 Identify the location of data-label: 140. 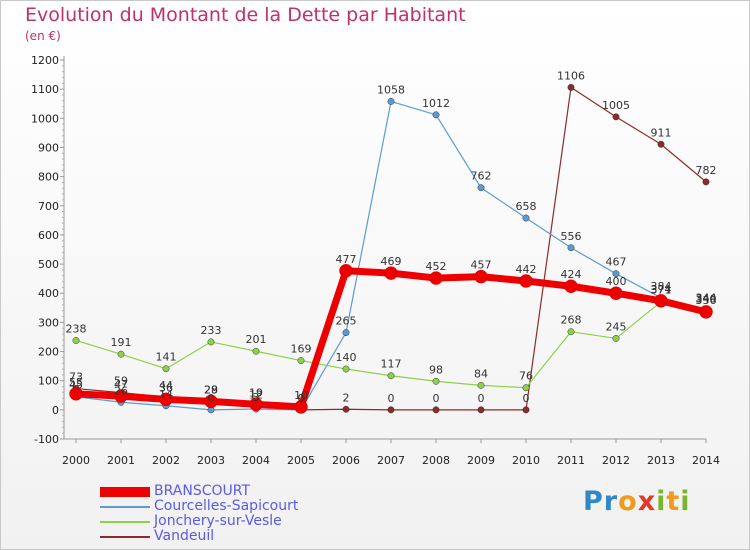
(346, 357).